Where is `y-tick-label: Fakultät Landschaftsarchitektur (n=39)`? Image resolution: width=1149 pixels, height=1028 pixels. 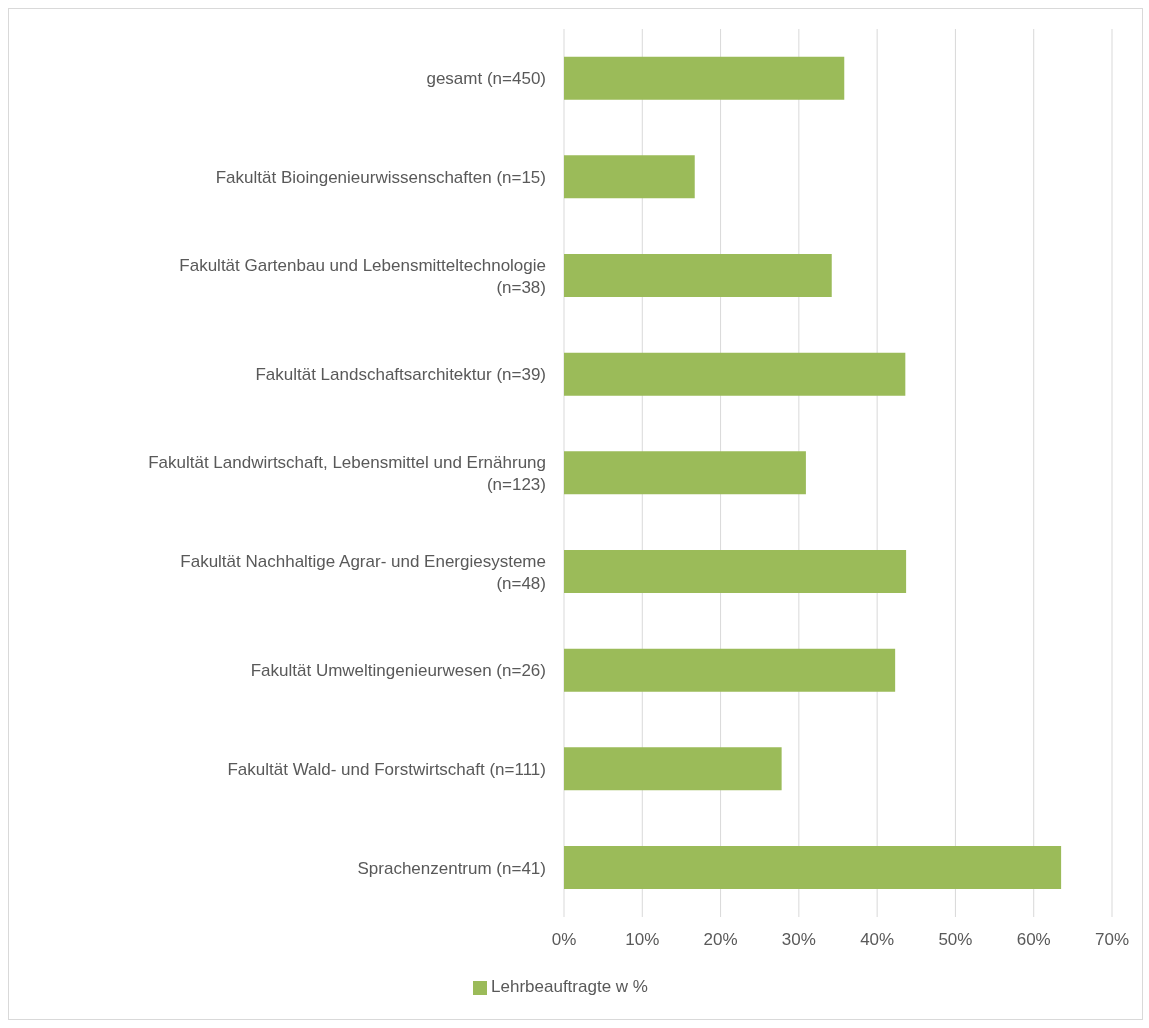
y-tick-label: Fakultät Landschaftsarchitektur (n=39) is located at coordinates (400, 374).